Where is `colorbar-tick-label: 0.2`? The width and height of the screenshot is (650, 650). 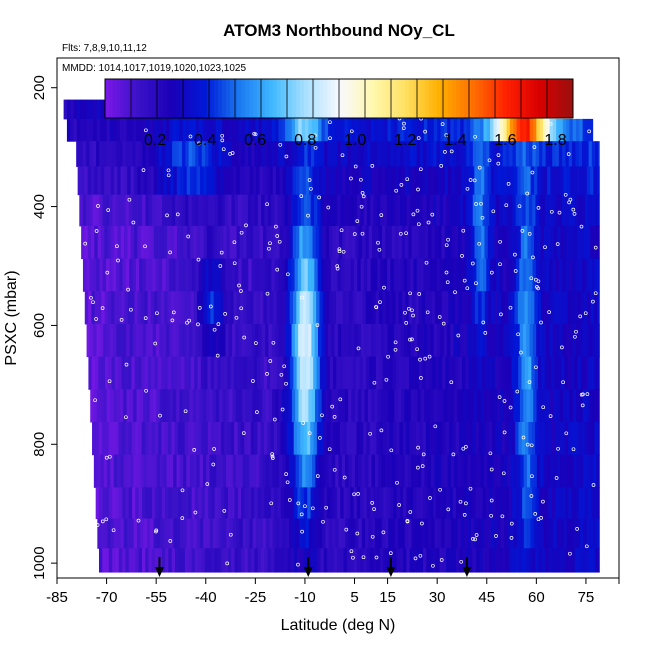 colorbar-tick-label: 0.2 is located at coordinates (155, 140).